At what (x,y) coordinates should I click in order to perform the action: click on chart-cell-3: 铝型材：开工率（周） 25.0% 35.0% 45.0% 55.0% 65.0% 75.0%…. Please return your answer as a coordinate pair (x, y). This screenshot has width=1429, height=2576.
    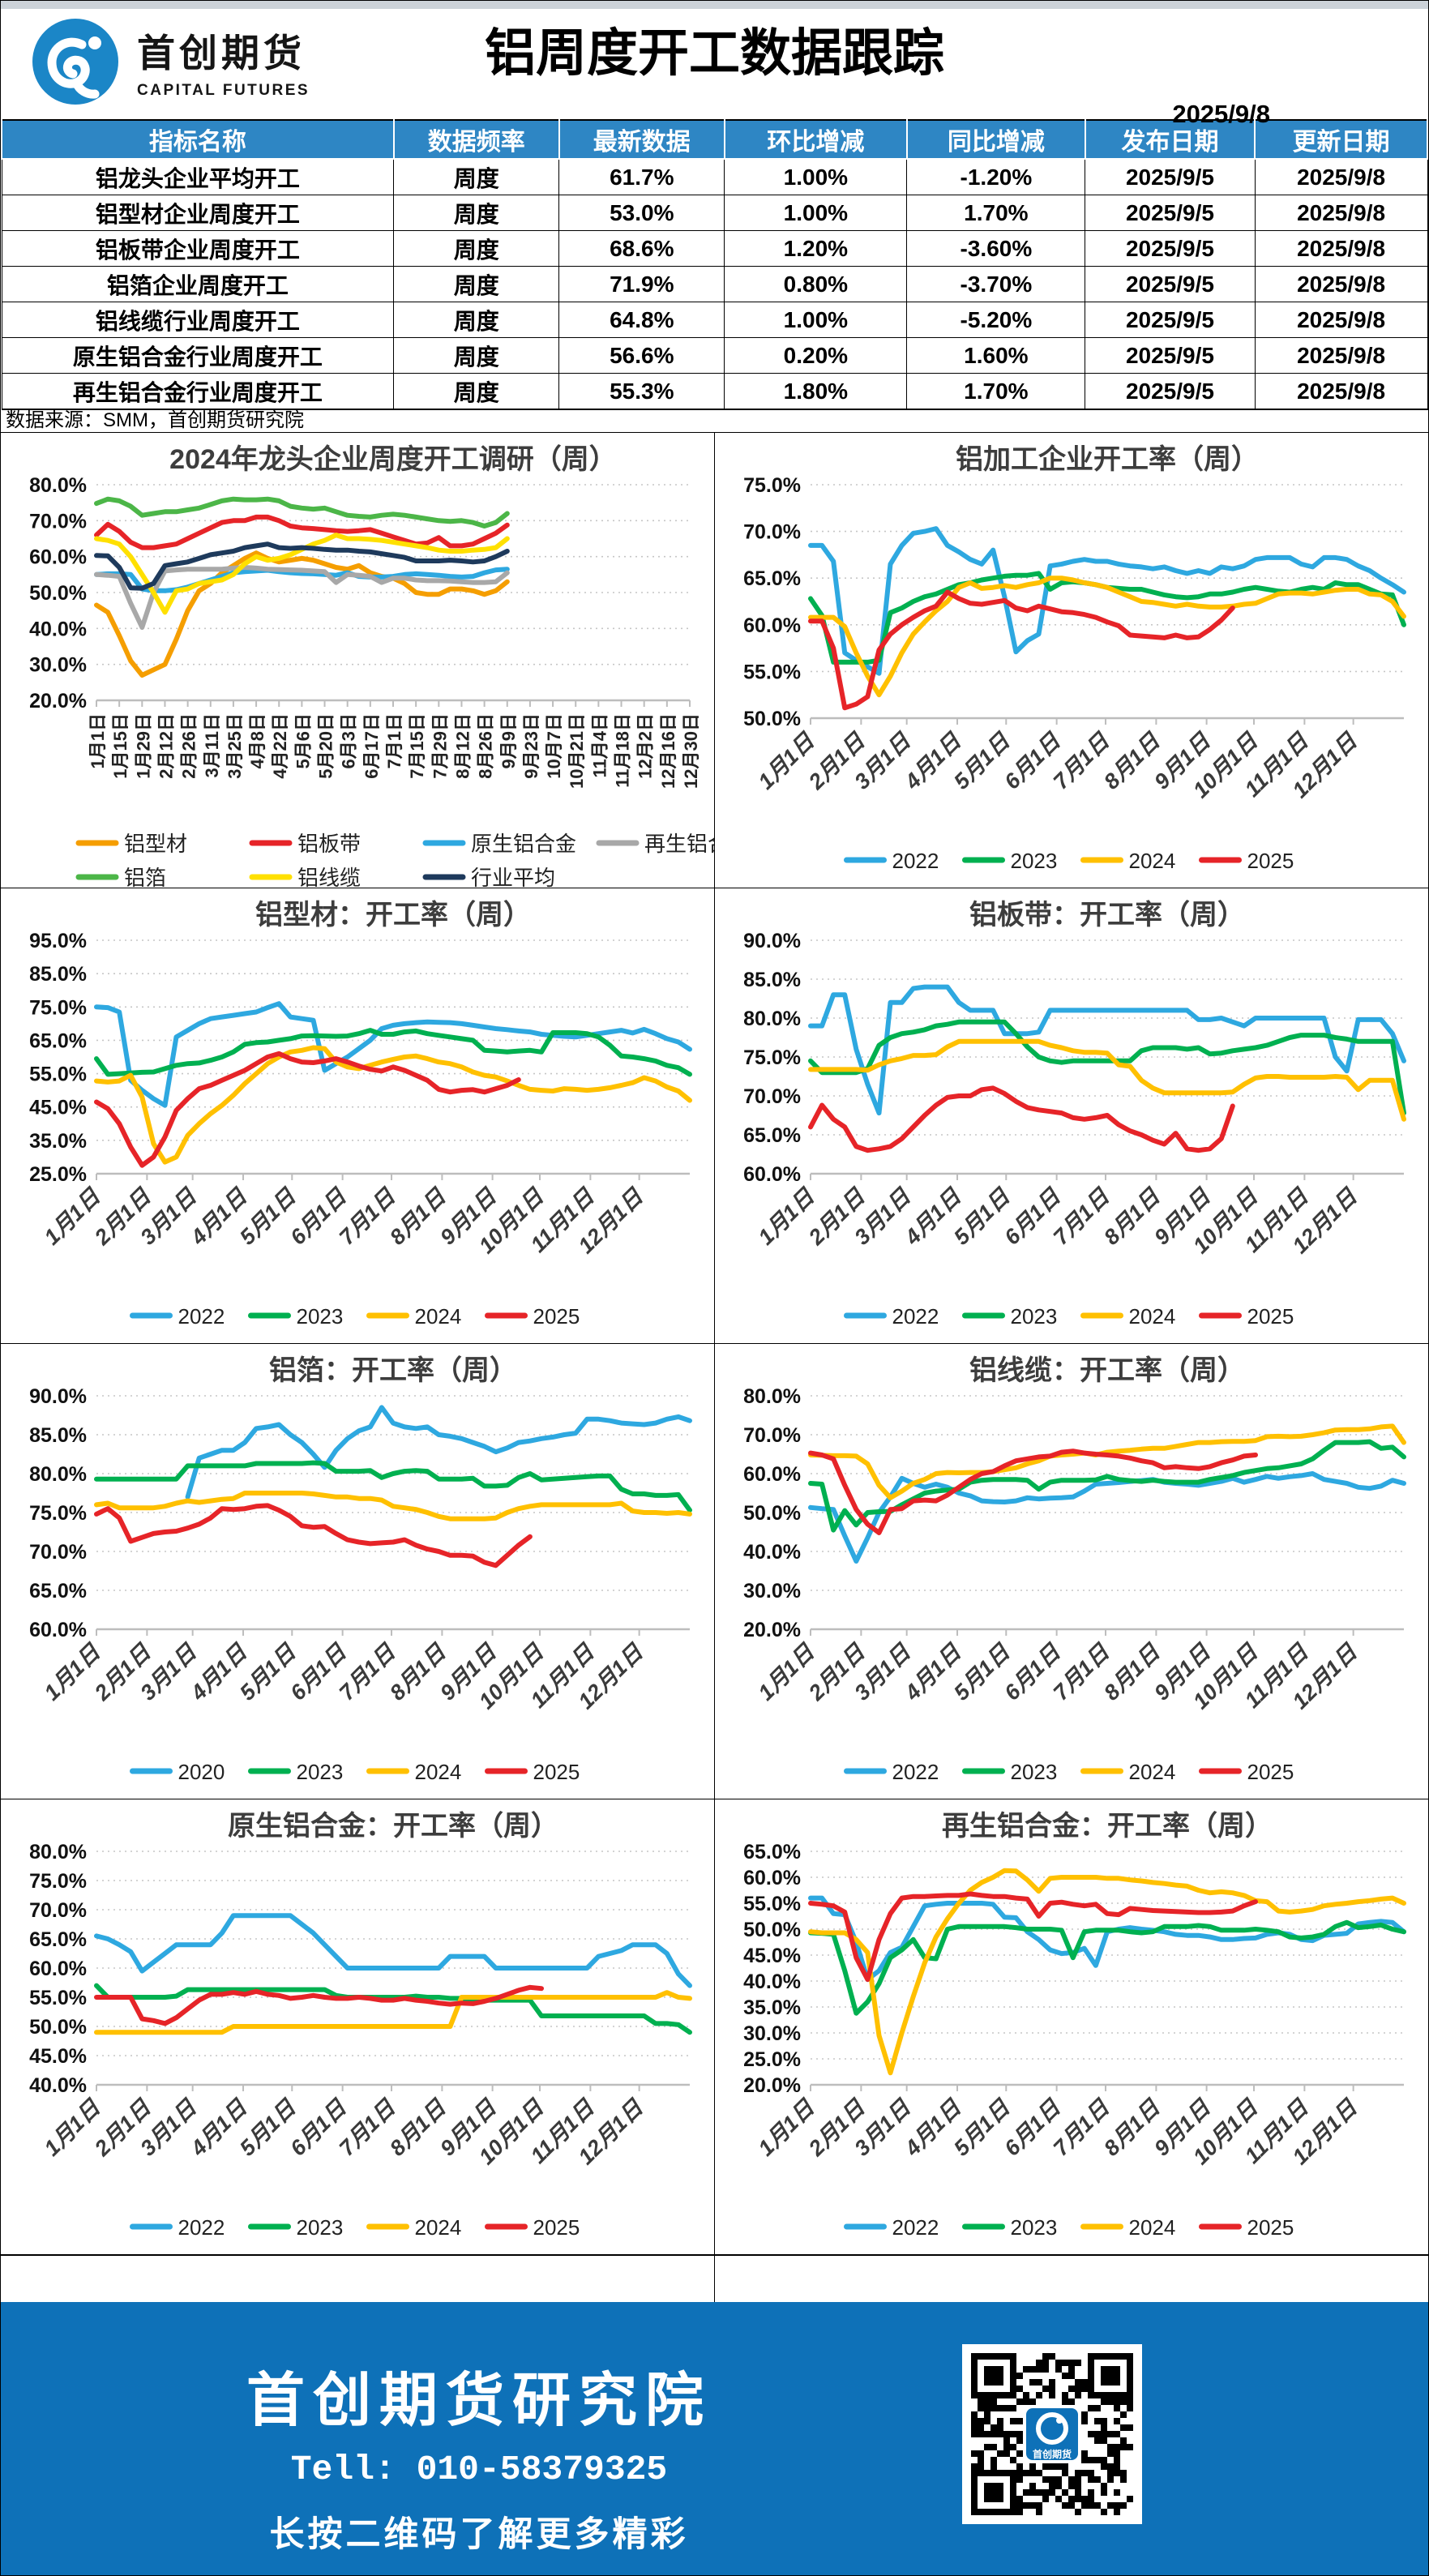
    Looking at the image, I should click on (358, 1116).